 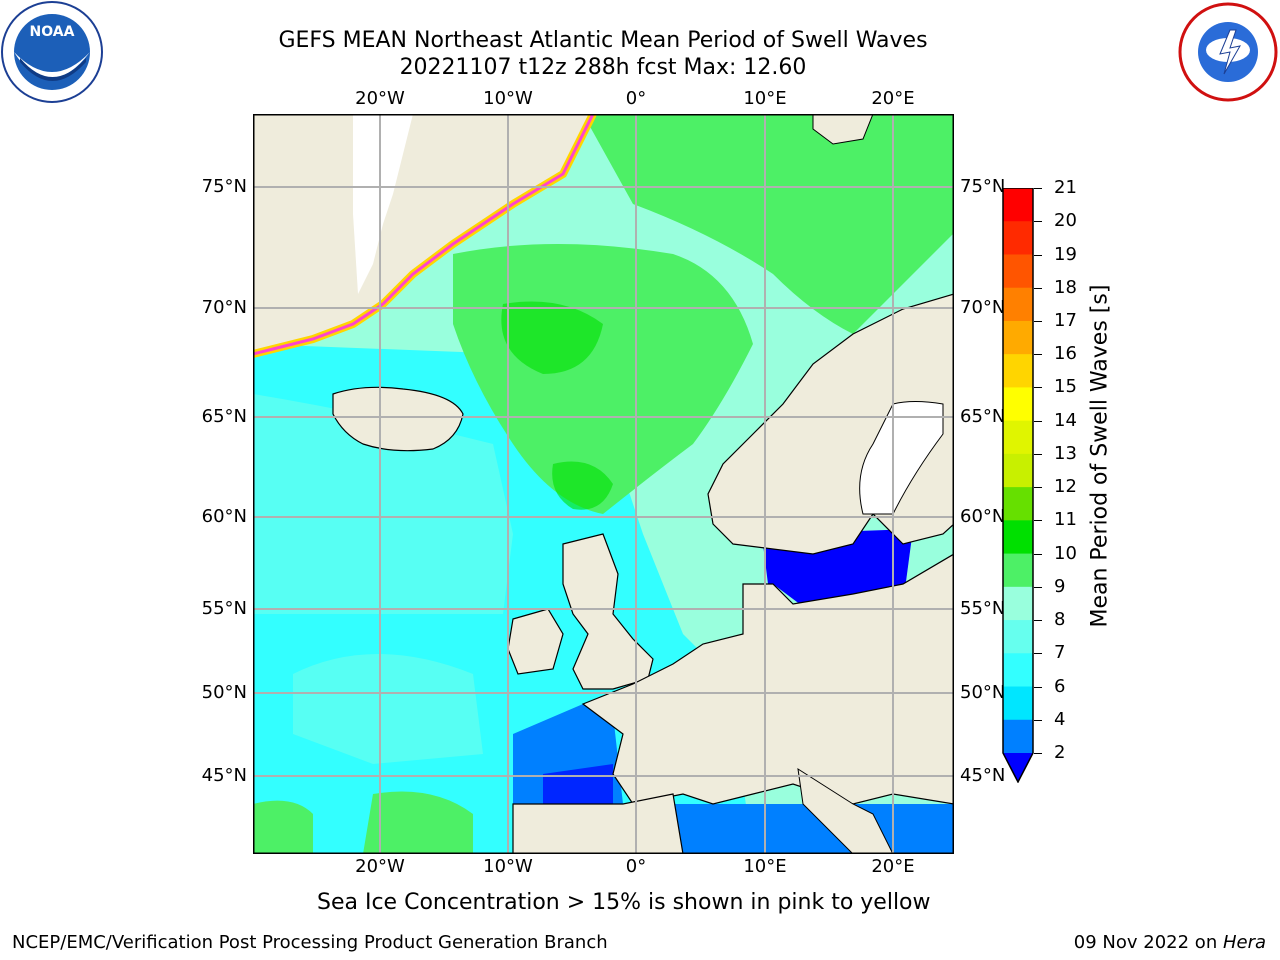 What do you see at coordinates (1060, 620) in the screenshot?
I see `colorbar-tick-8: 8` at bounding box center [1060, 620].